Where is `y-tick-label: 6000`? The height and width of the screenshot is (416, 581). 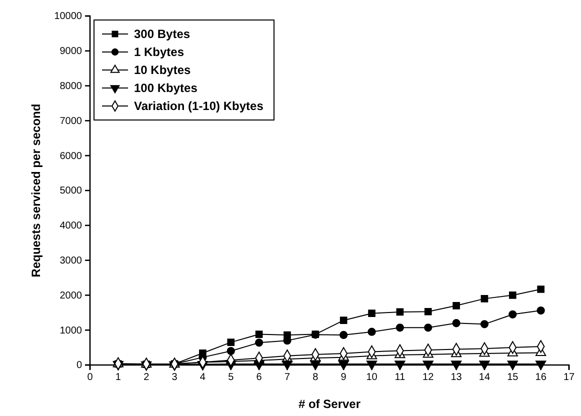 y-tick-label: 6000 is located at coordinates (71, 156).